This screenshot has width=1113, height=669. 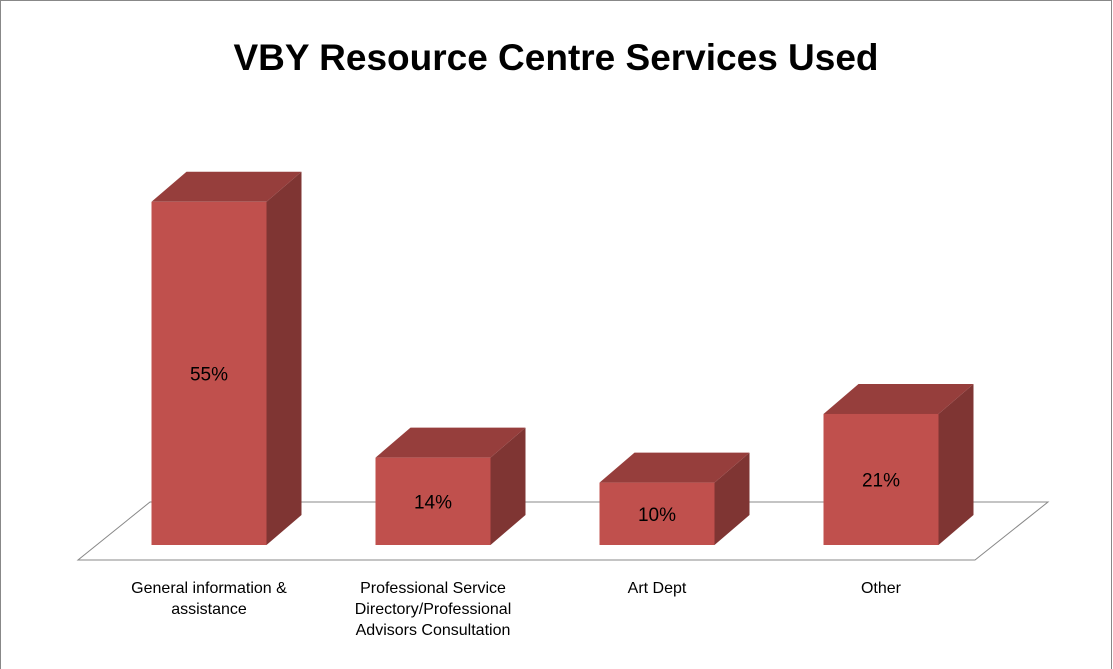 I want to click on data-label: 55%, so click(x=209, y=374).